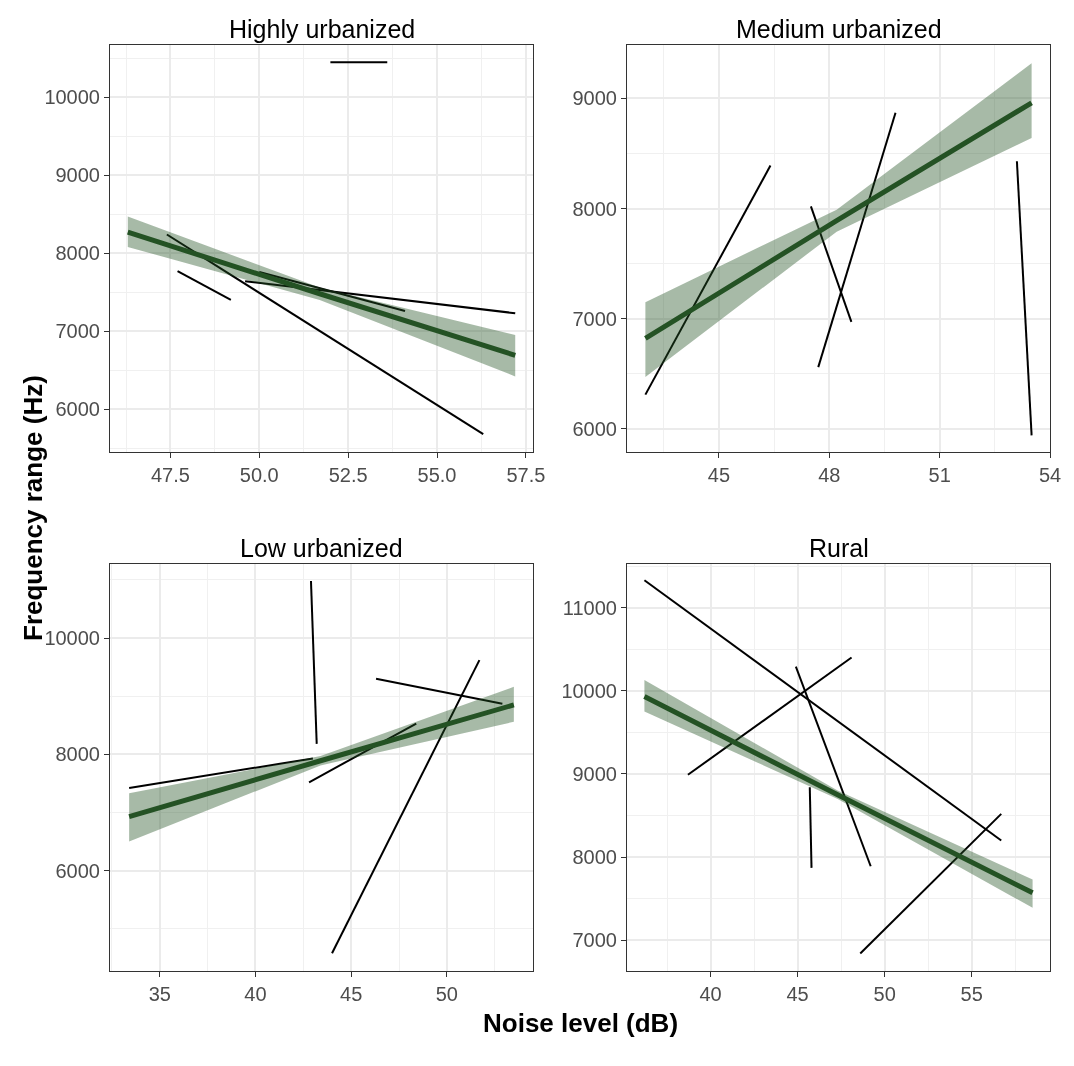 The width and height of the screenshot is (1074, 1066). Describe the element at coordinates (526, 475) in the screenshot. I see `x-tick-label: 57.5` at that location.